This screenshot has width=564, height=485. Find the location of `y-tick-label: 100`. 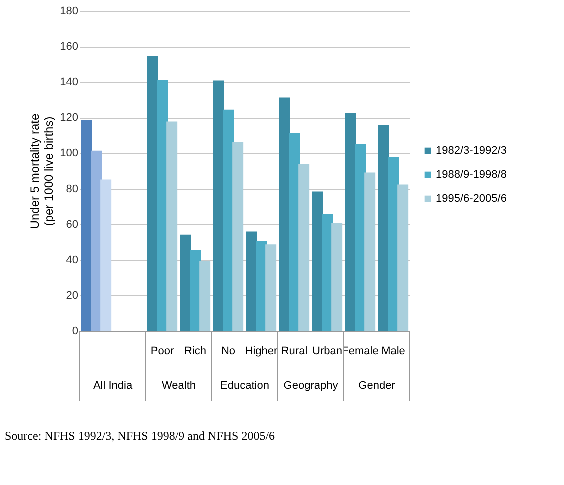

y-tick-label: 100 is located at coordinates (69, 154).